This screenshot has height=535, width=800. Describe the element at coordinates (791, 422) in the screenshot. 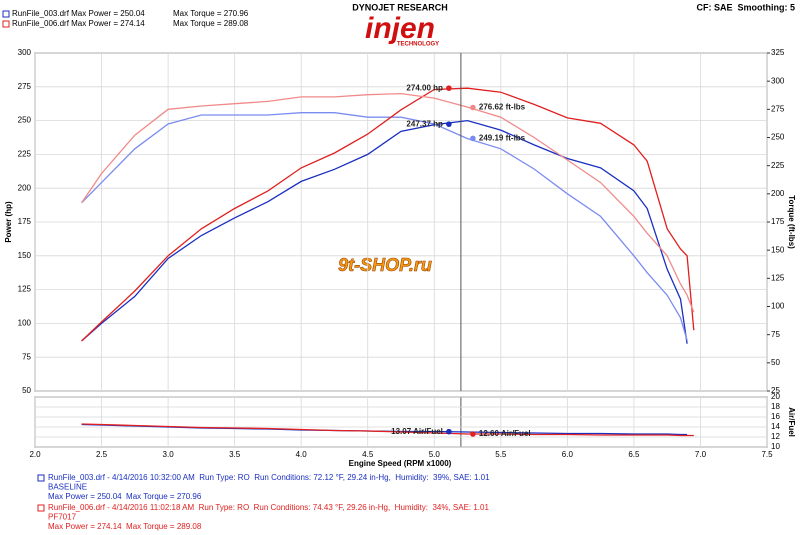

I see `y2-axis-title: Air/Fuel` at that location.